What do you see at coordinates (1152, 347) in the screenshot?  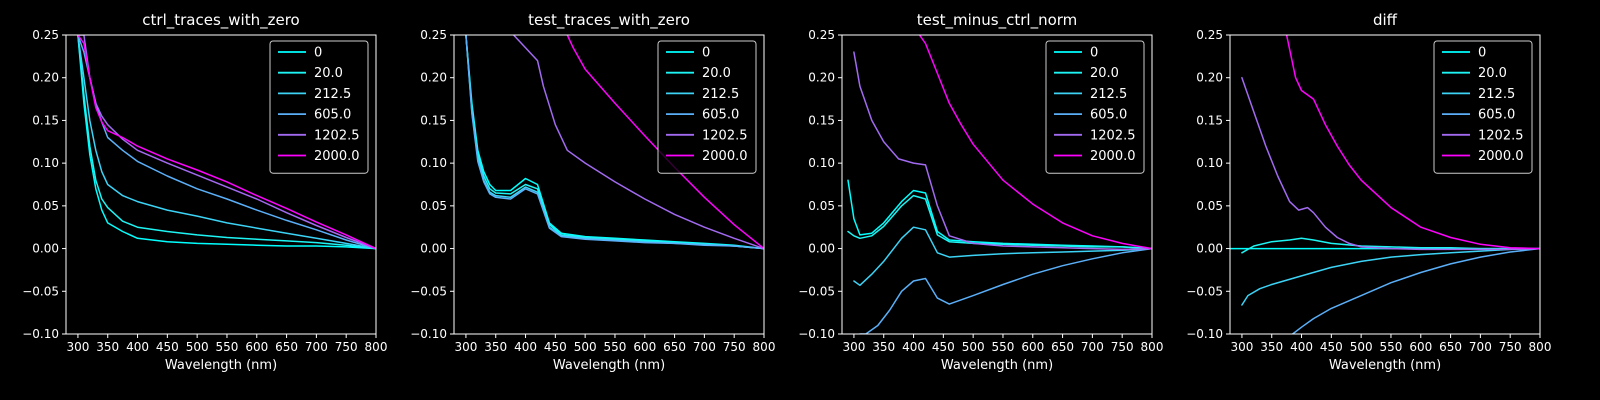 I see `x-tick-label: 800` at bounding box center [1152, 347].